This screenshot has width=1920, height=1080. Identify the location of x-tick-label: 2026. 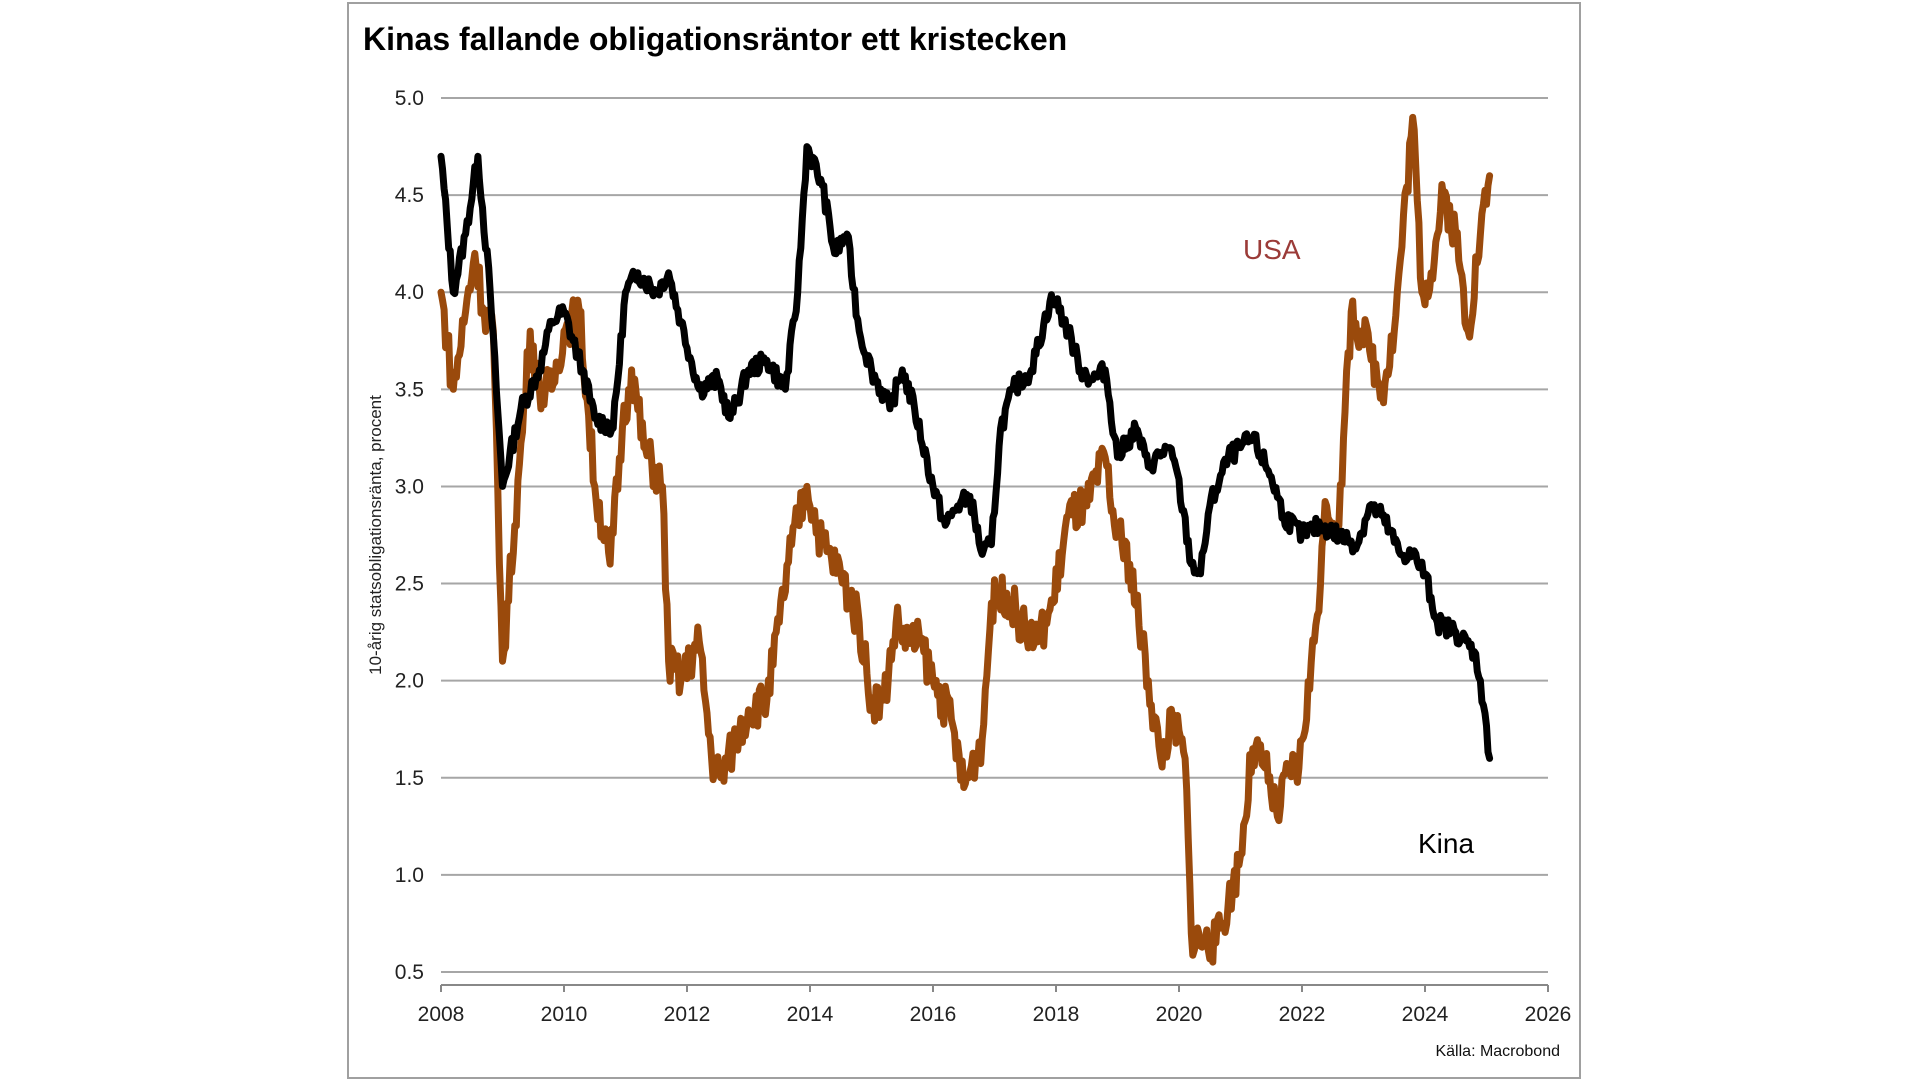
(1548, 1014).